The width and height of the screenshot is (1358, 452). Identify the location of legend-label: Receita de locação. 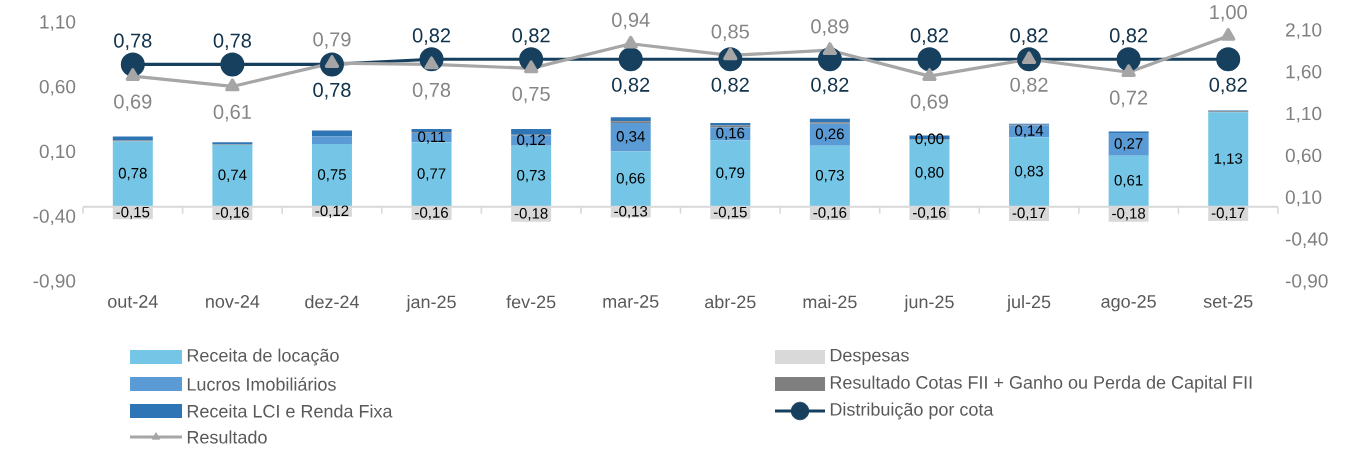
(263, 357).